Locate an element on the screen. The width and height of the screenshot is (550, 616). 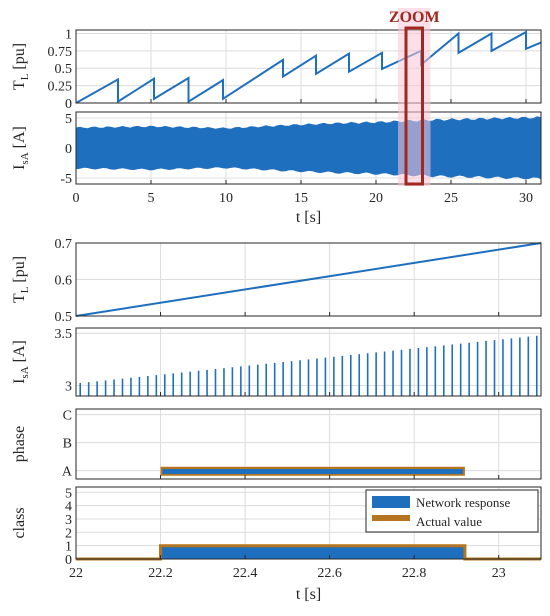
y-tick-label: A is located at coordinates (67, 472).